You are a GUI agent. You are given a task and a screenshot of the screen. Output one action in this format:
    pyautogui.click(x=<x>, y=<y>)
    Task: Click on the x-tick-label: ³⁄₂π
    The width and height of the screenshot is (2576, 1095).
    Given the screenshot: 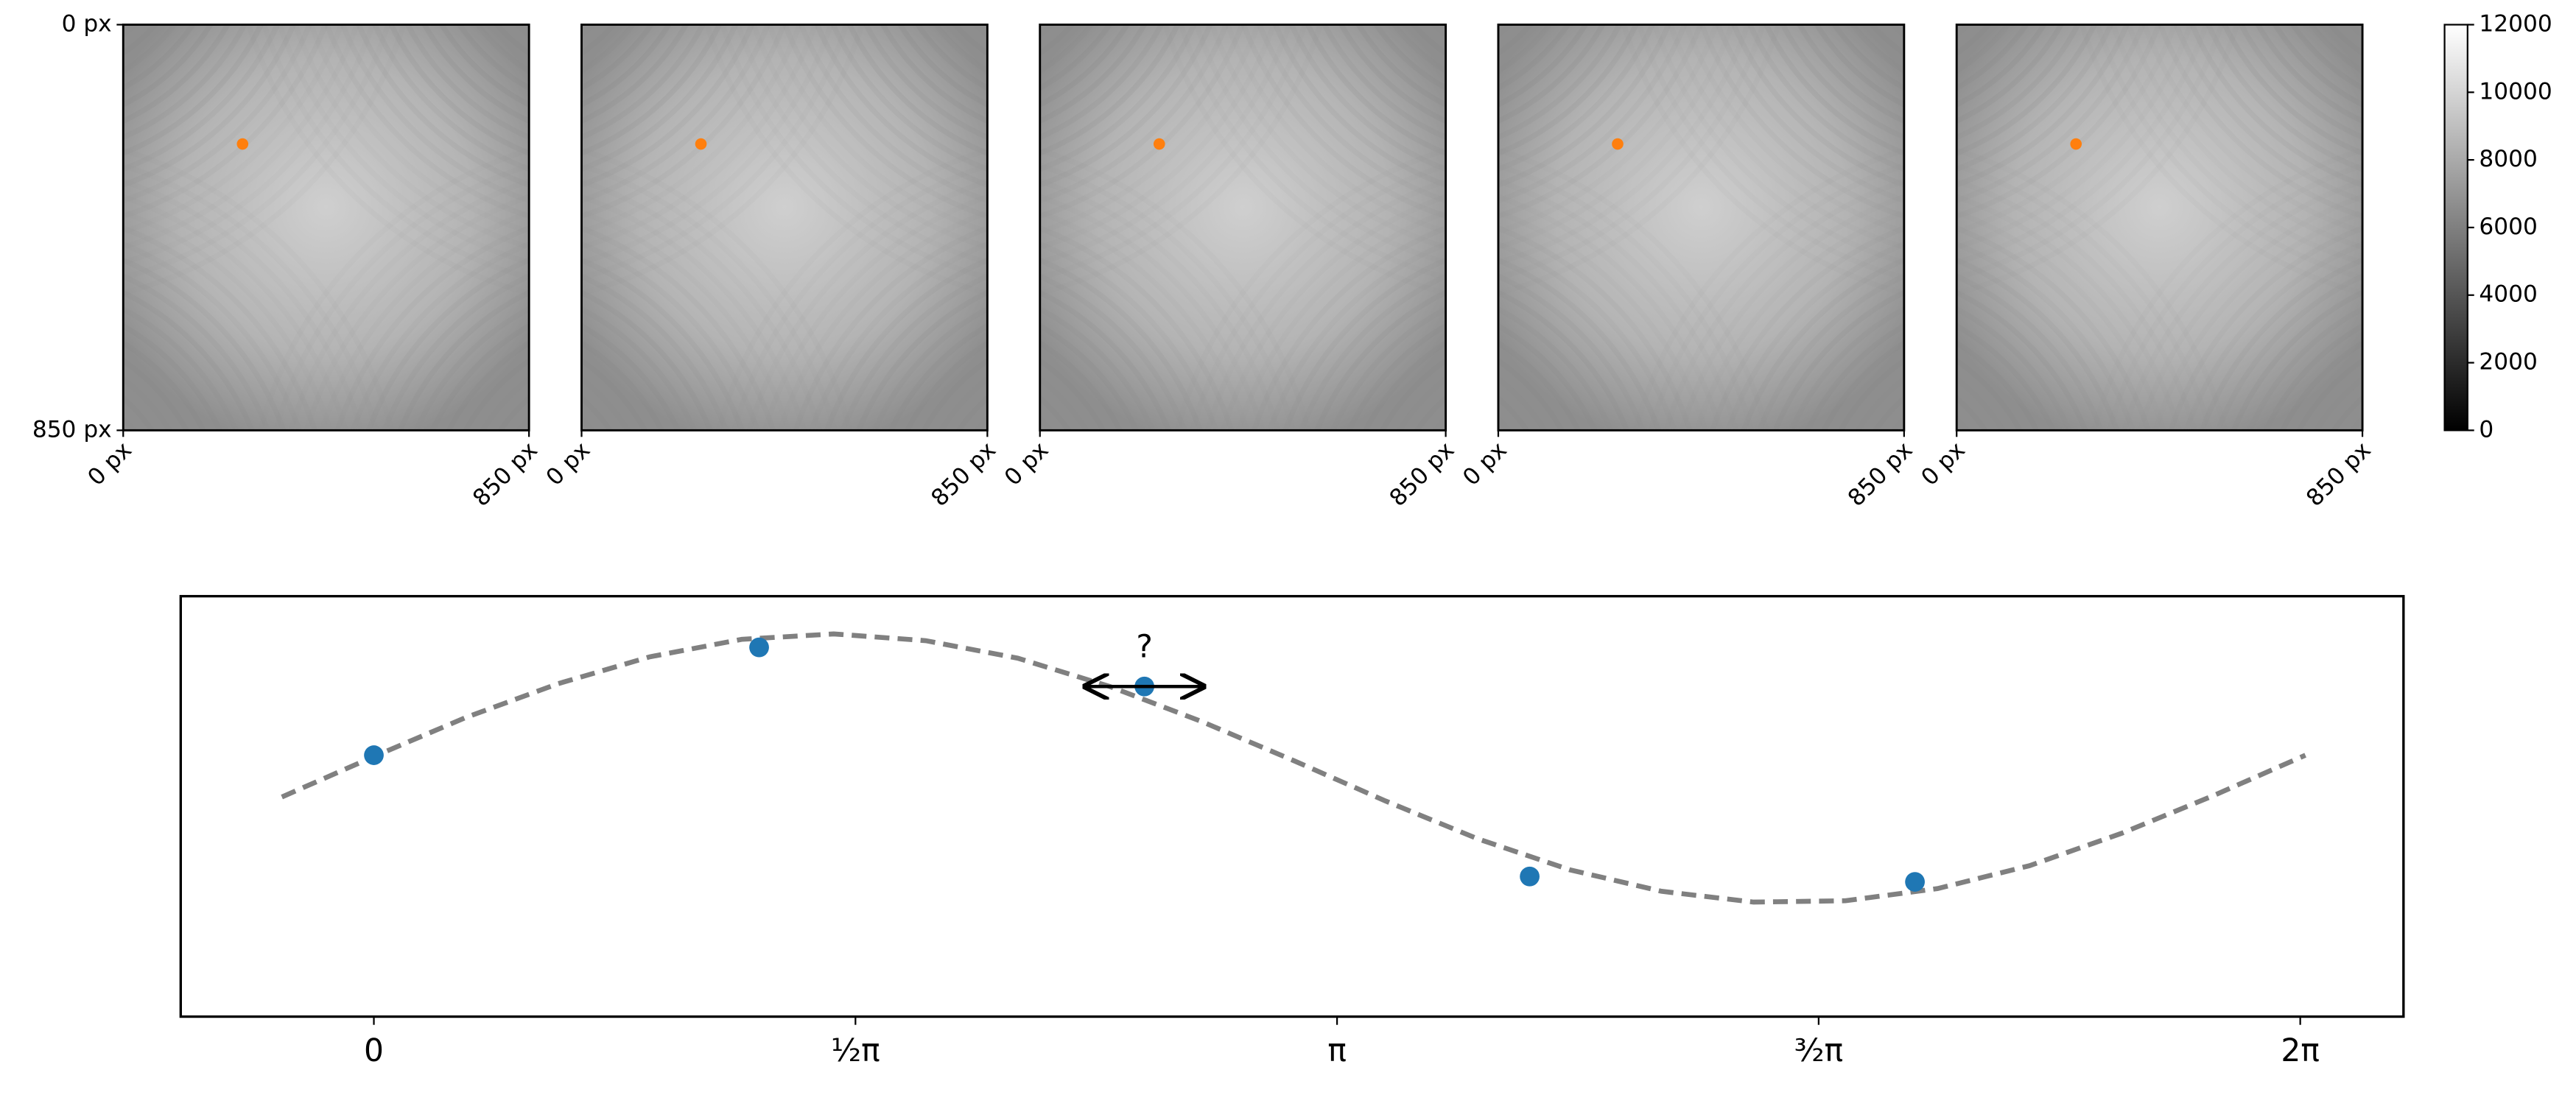 What is the action you would take?
    pyautogui.click(x=1819, y=1050)
    